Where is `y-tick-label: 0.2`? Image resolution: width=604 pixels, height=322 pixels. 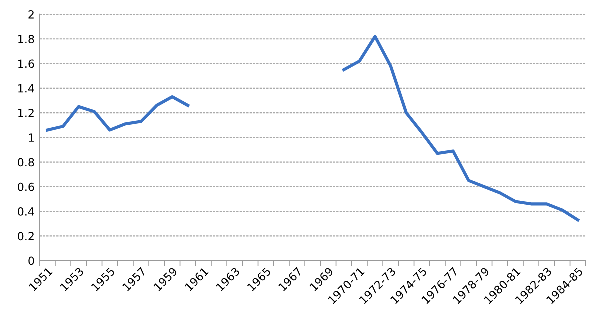
y-tick-label: 0.2 is located at coordinates (26, 236).